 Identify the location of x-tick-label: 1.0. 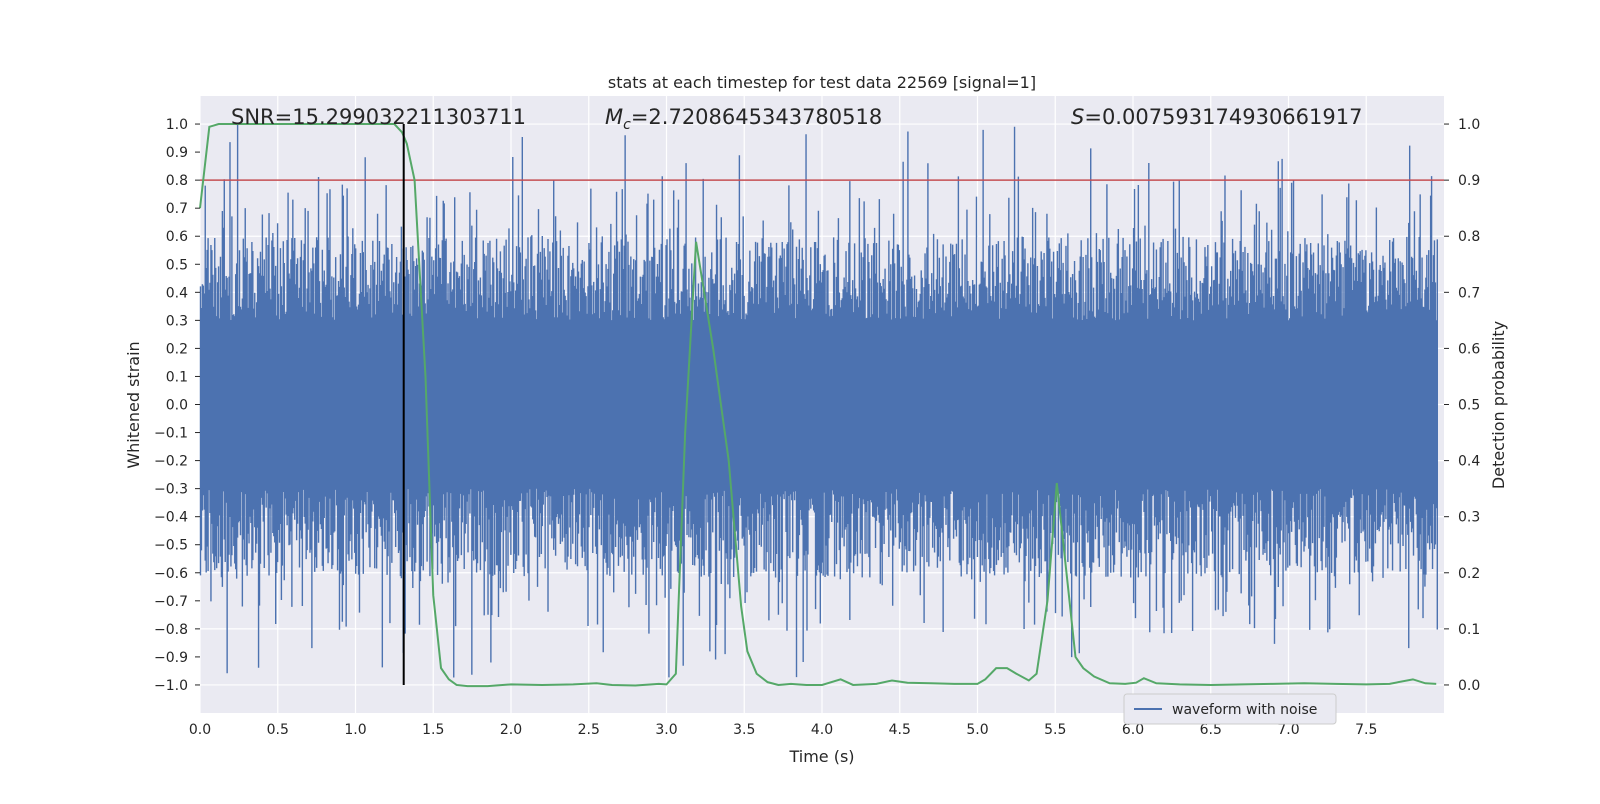
(355, 730).